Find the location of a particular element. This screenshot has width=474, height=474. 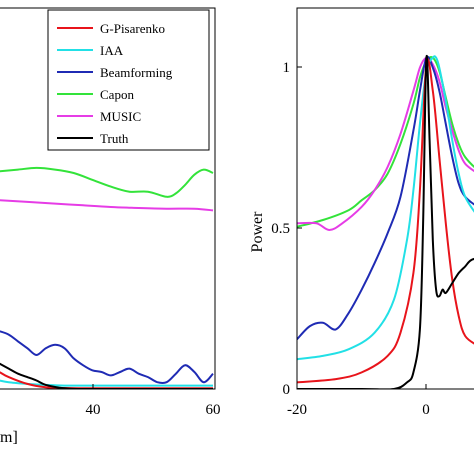

legend-item-truth: Truth is located at coordinates (93, 138).